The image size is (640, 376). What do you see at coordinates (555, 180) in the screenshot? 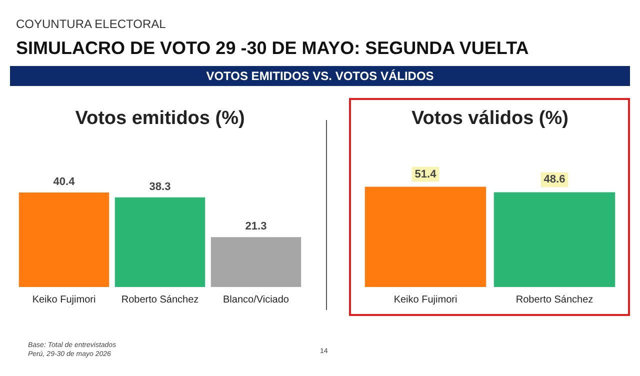
I see `data-label: 48.6` at bounding box center [555, 180].